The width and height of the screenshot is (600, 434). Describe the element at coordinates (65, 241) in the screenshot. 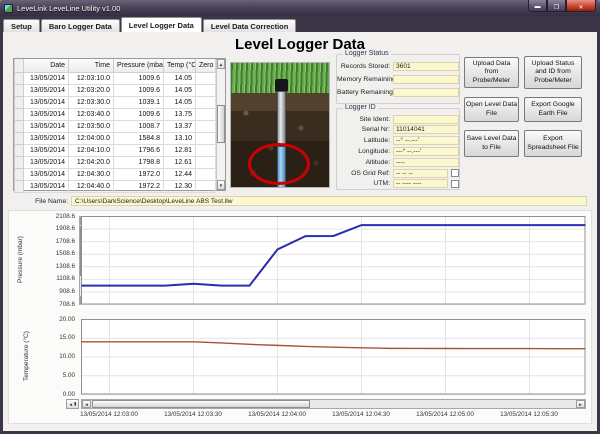

I see `y-tick-label: 1708.6` at that location.